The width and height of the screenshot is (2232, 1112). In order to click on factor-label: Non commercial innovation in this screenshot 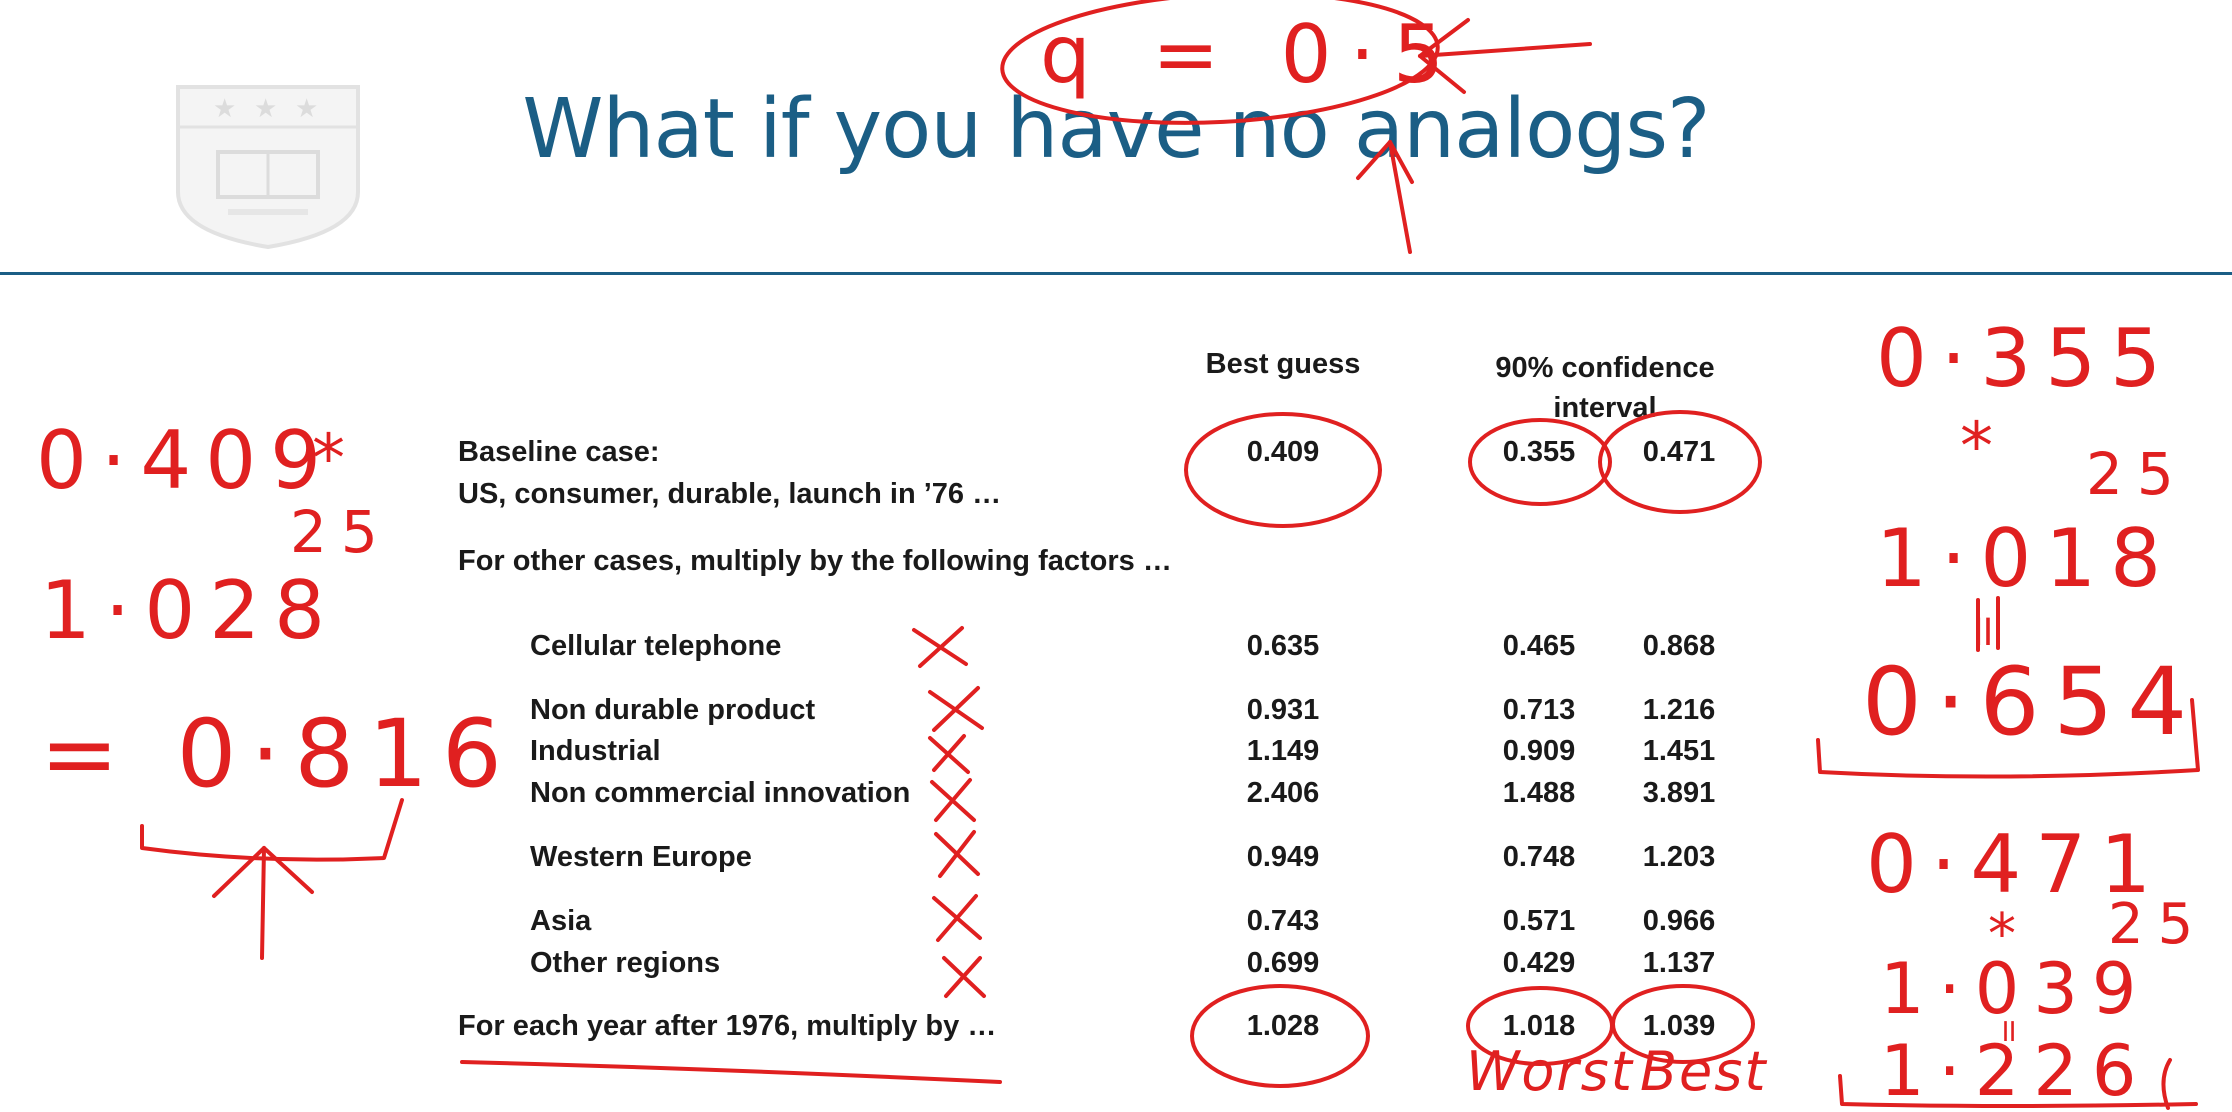, I will do `click(720, 793)`.